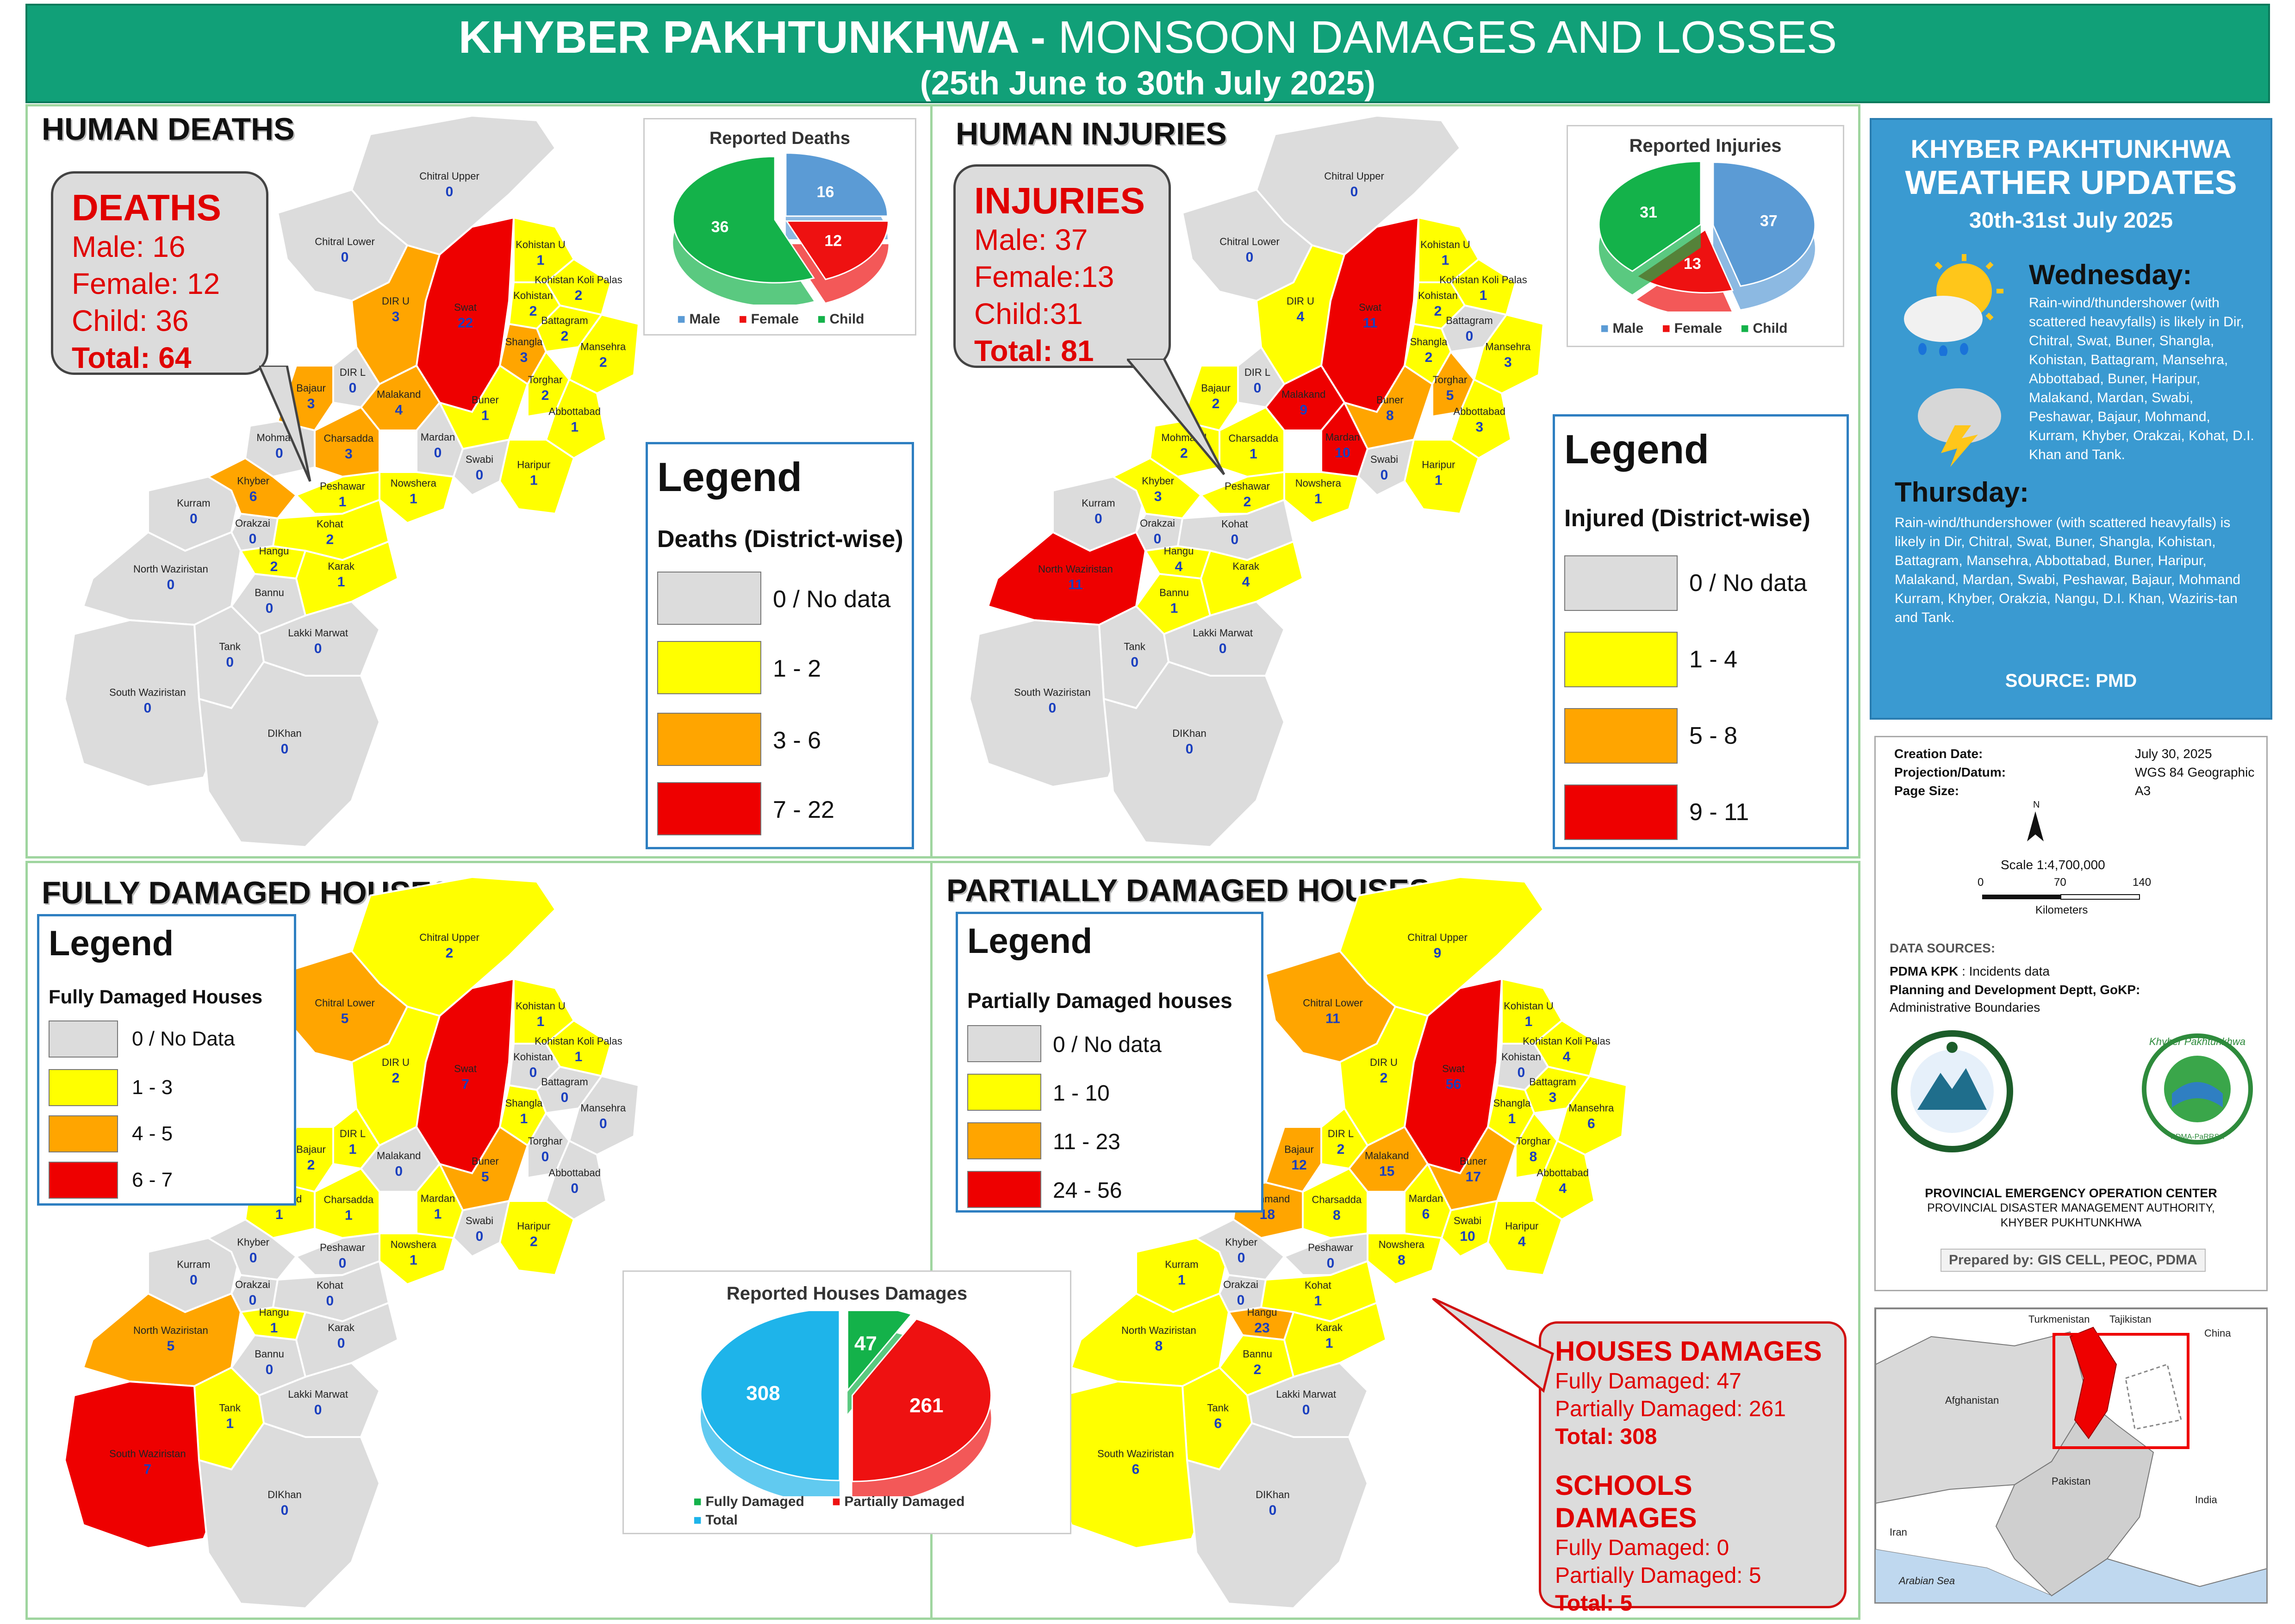 This screenshot has height=1624, width=2295. What do you see at coordinates (2197, 1041) in the screenshot?
I see `svg-text: Khyber Pakhtunkhwa` at bounding box center [2197, 1041].